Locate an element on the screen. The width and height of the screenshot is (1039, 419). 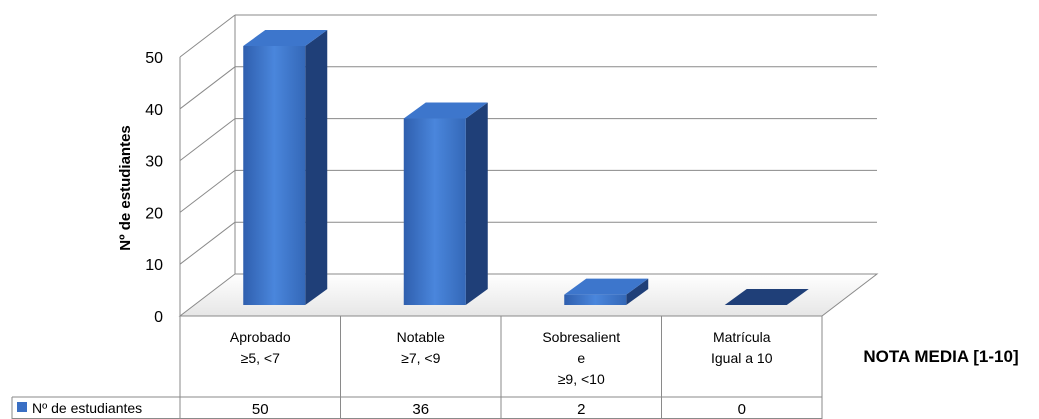
category-label: ≥5, <7 is located at coordinates (260, 358).